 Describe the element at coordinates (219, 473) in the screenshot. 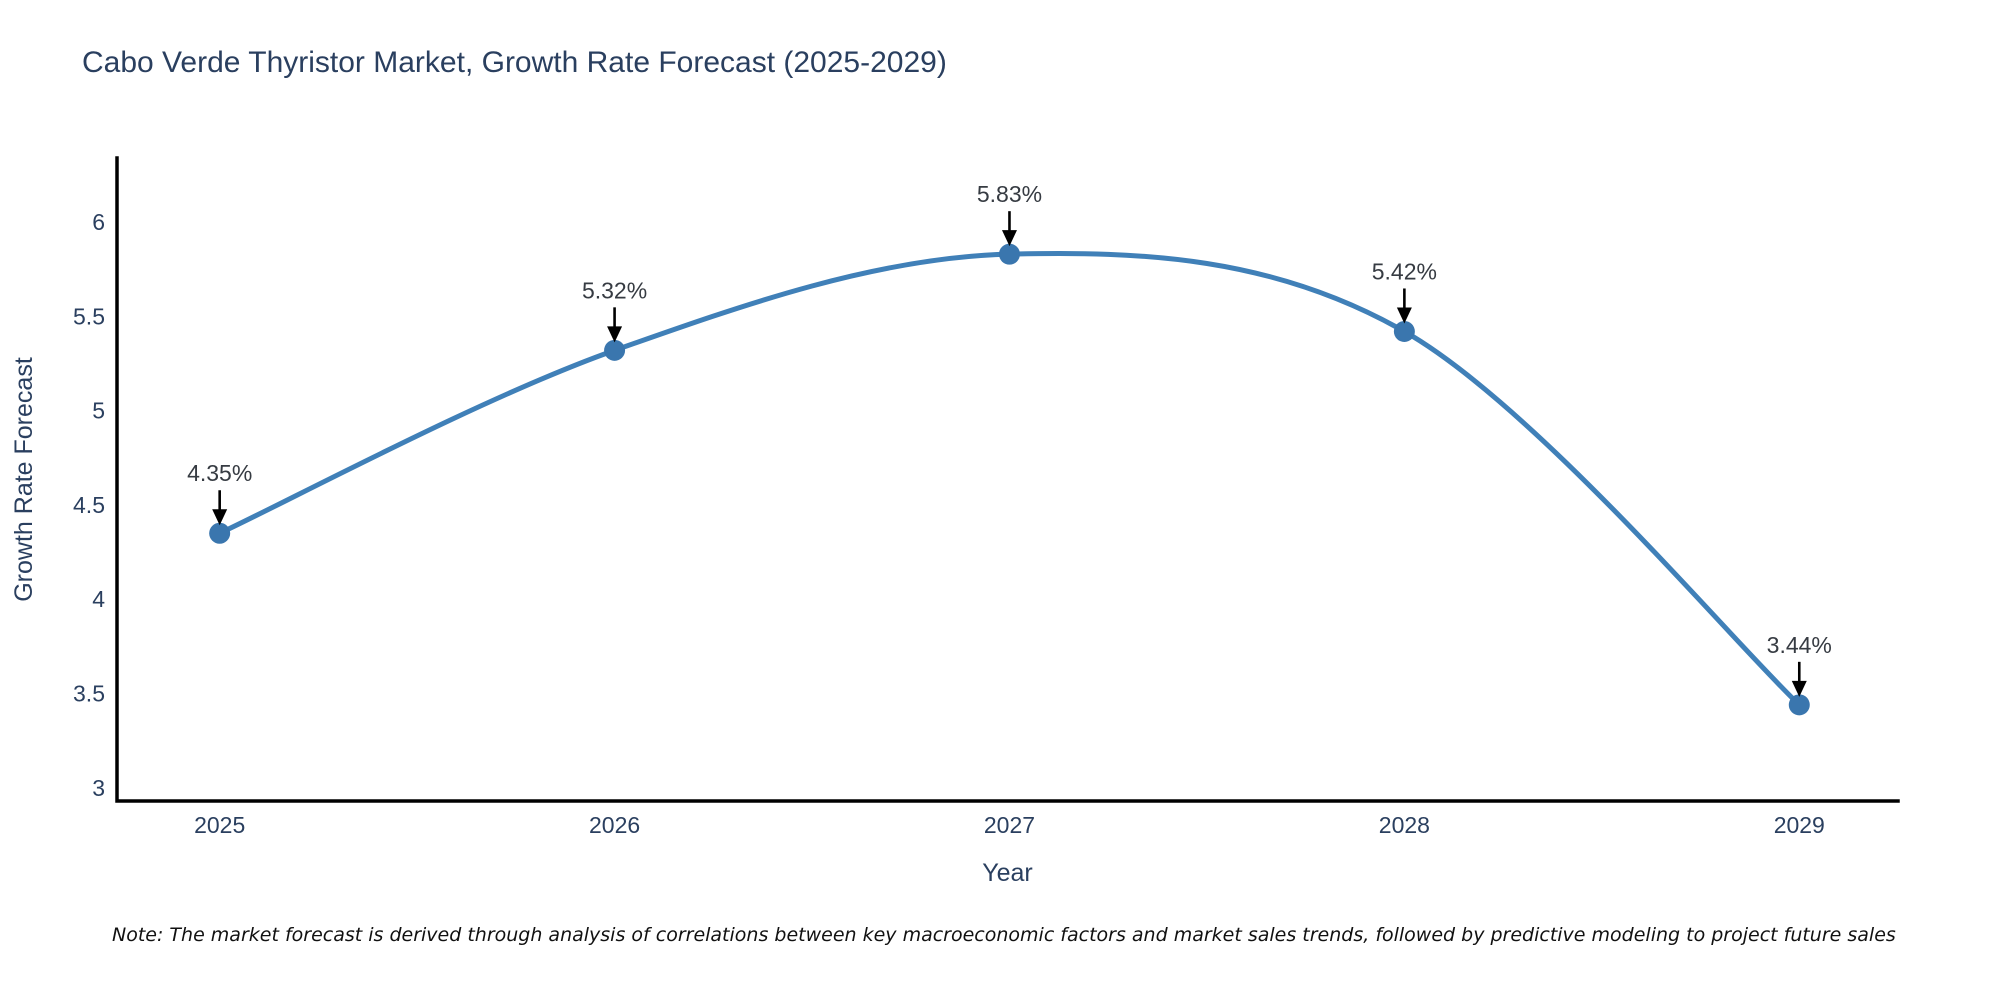

I see `annotation-label: 4.35%` at that location.